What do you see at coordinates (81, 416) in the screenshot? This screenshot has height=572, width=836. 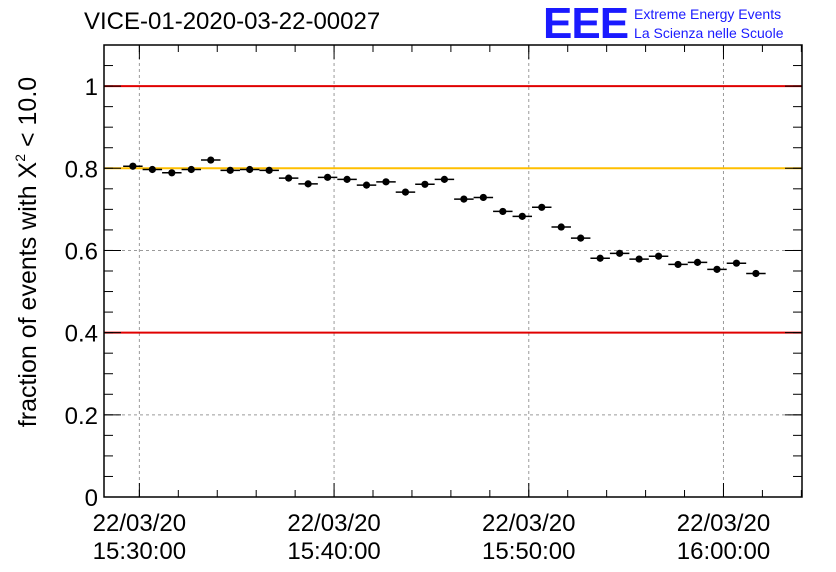 I see `y-tick-label: 0.2` at bounding box center [81, 416].